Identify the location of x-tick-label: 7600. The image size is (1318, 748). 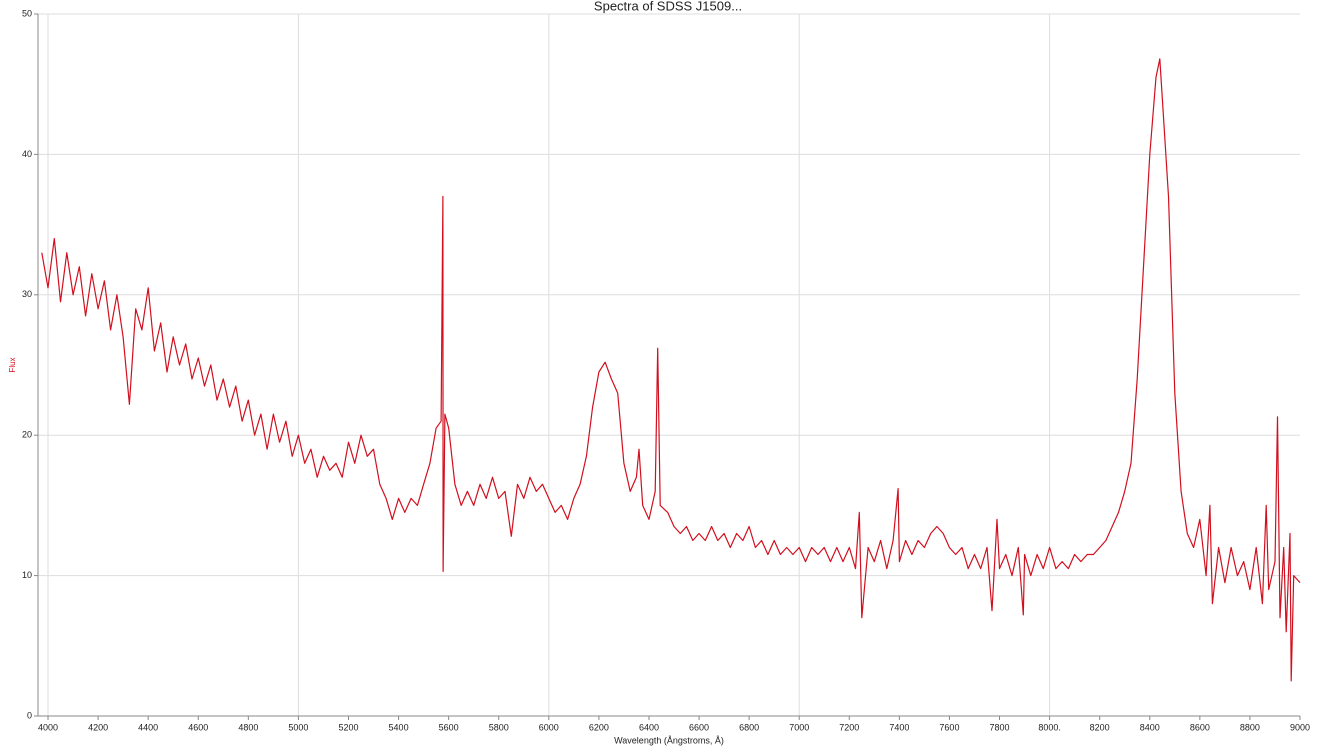
(949, 727).